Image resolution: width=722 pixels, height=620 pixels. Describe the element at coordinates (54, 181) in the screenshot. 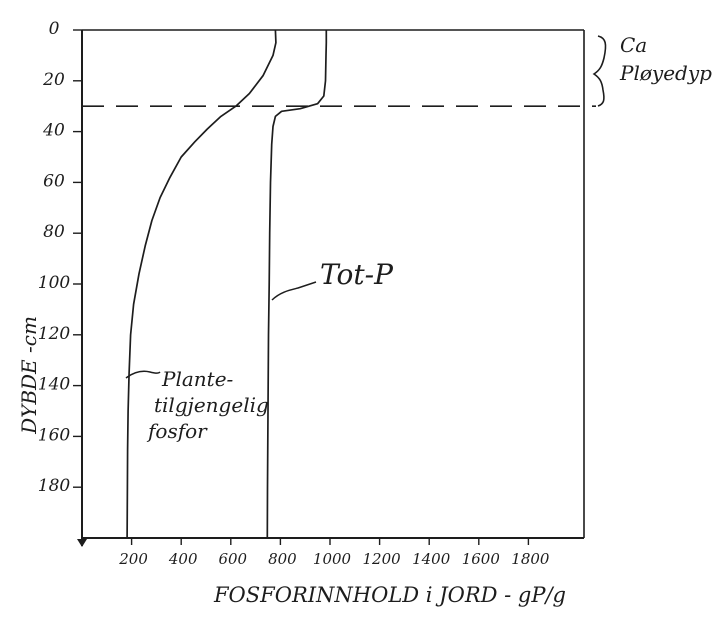

I see `y-tick-label: 60` at that location.